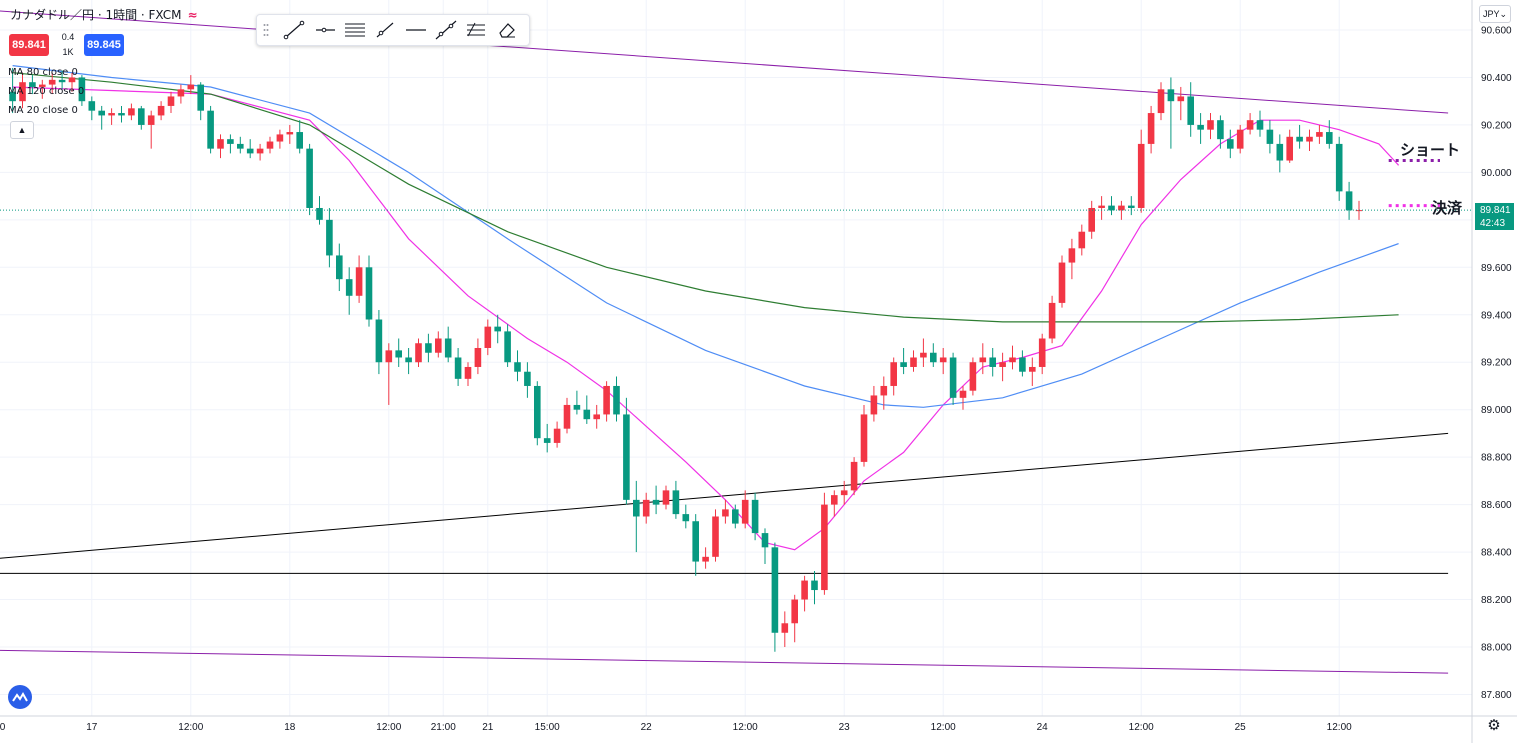 This screenshot has width=1517, height=743. I want to click on buy-button: 89.845, so click(104, 45).